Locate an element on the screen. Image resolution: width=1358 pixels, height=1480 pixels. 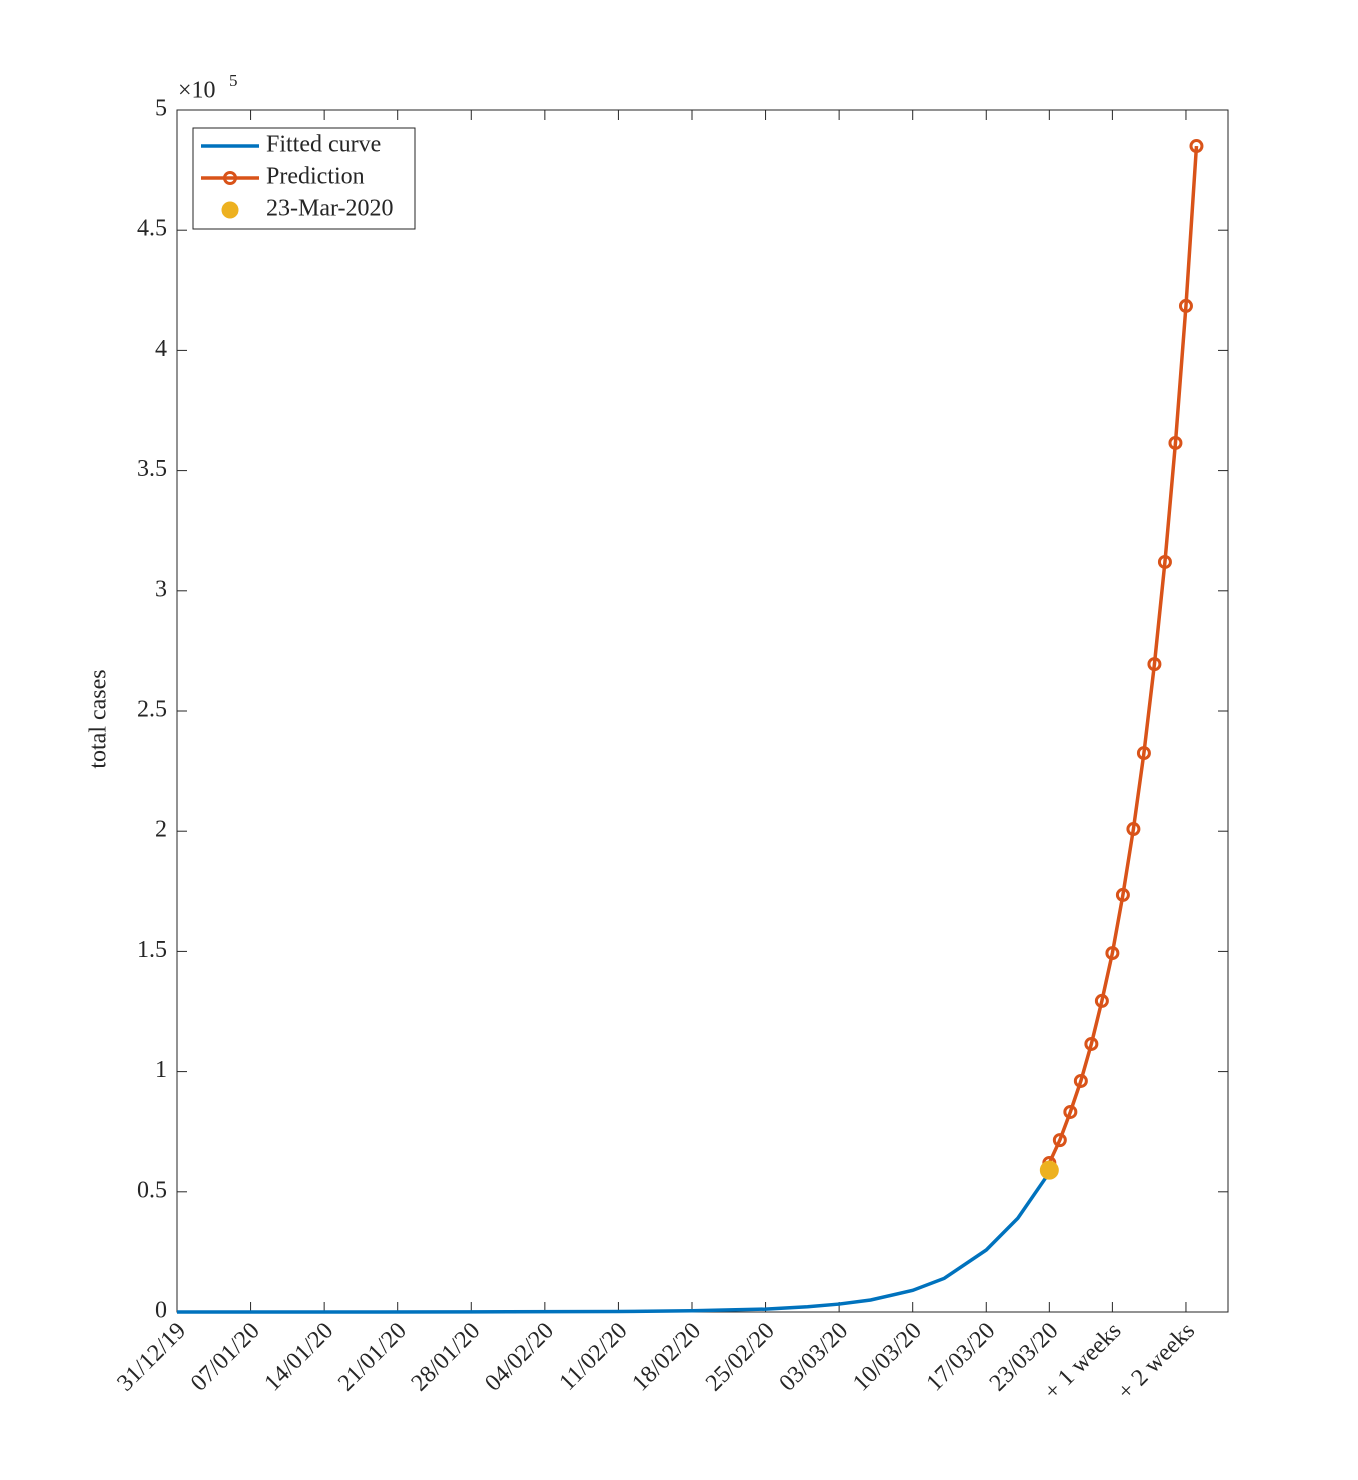
x-tick-label: 11/02/20 is located at coordinates (593, 1357).